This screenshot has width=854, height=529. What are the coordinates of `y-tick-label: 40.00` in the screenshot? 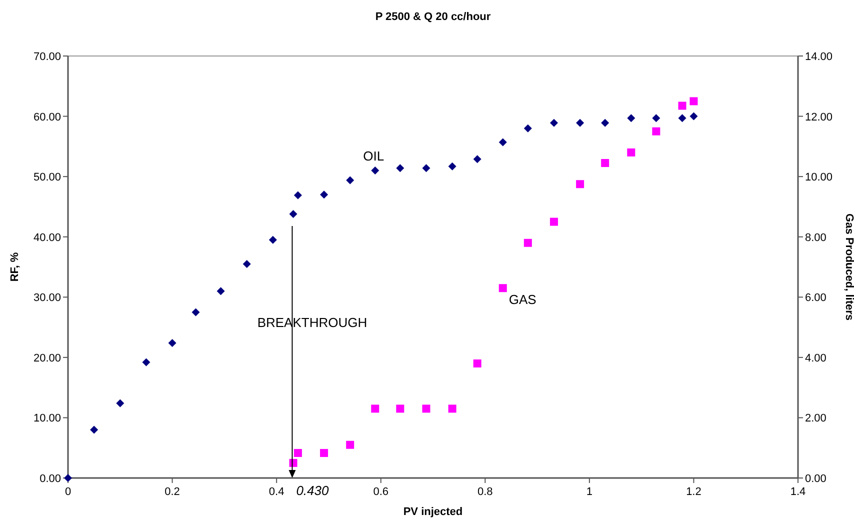 It's located at (47, 238).